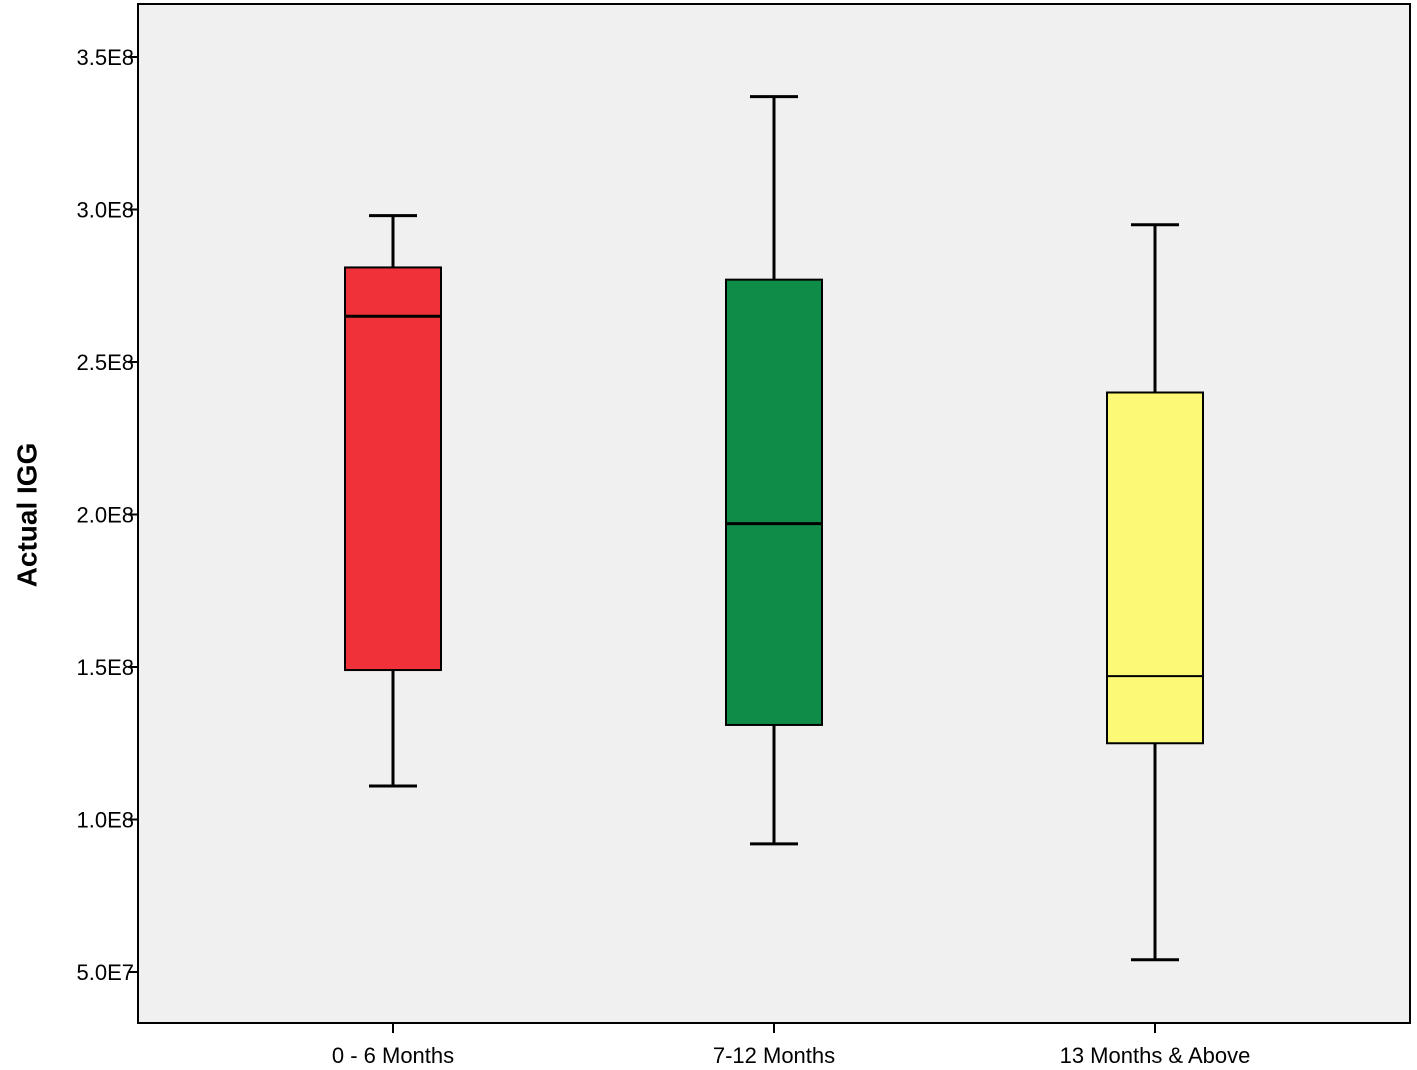  What do you see at coordinates (26, 515) in the screenshot?
I see `y-axis-title: Actual IGG` at bounding box center [26, 515].